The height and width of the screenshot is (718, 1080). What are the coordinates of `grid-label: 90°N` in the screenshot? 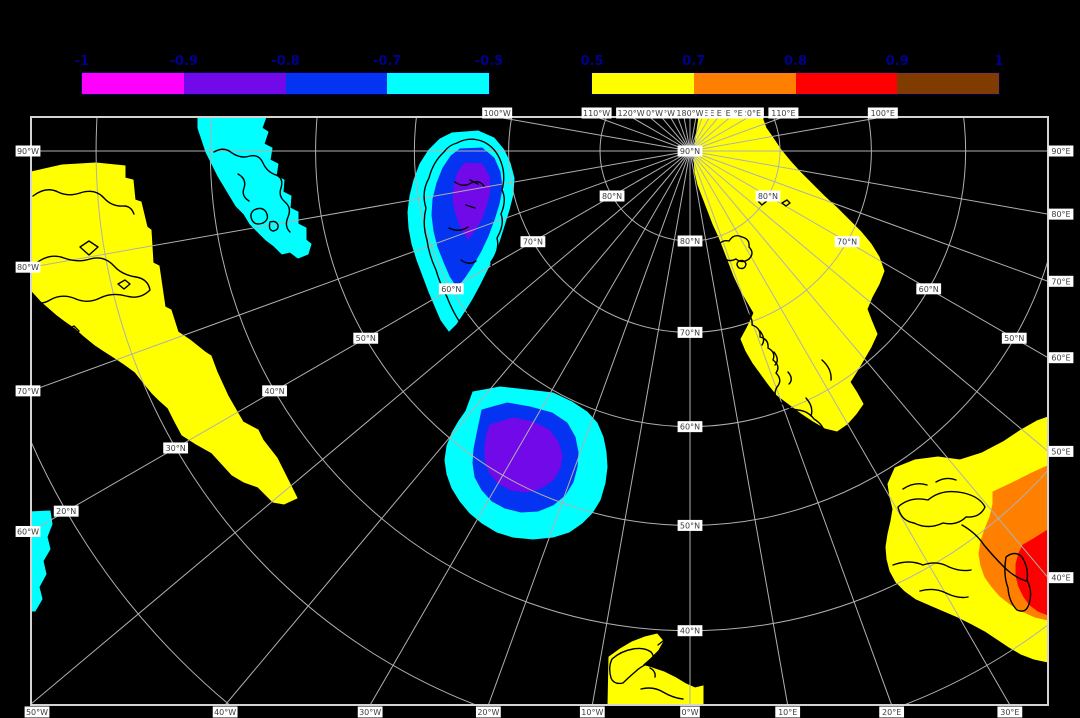 It's located at (690, 151).